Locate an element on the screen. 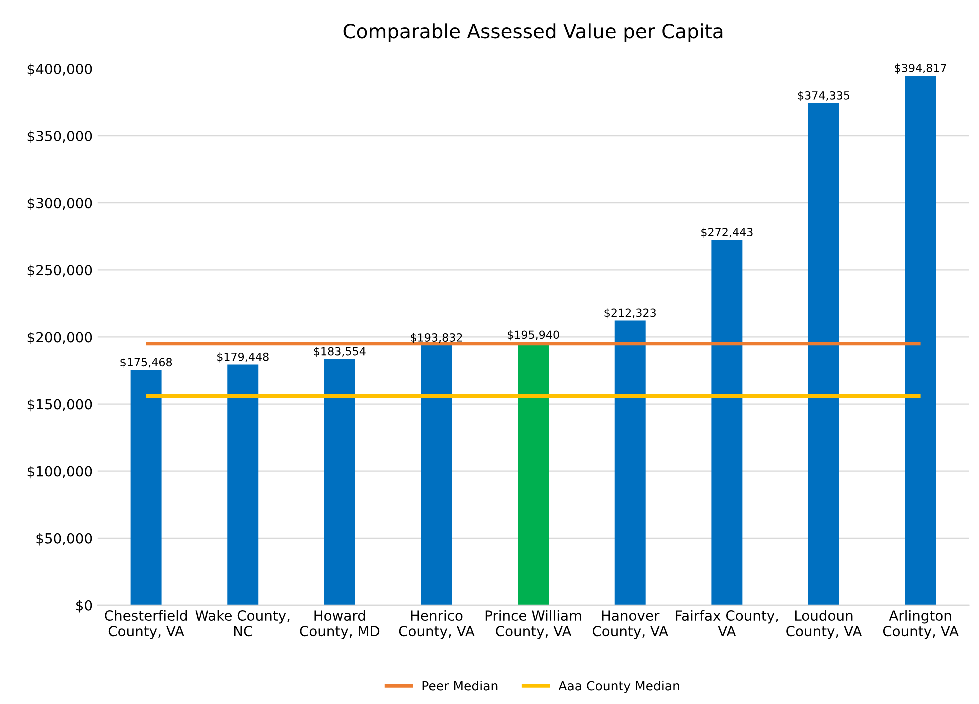 Image resolution: width=979 pixels, height=704 pixels. x-tick-label: Wake County, NC is located at coordinates (243, 623).